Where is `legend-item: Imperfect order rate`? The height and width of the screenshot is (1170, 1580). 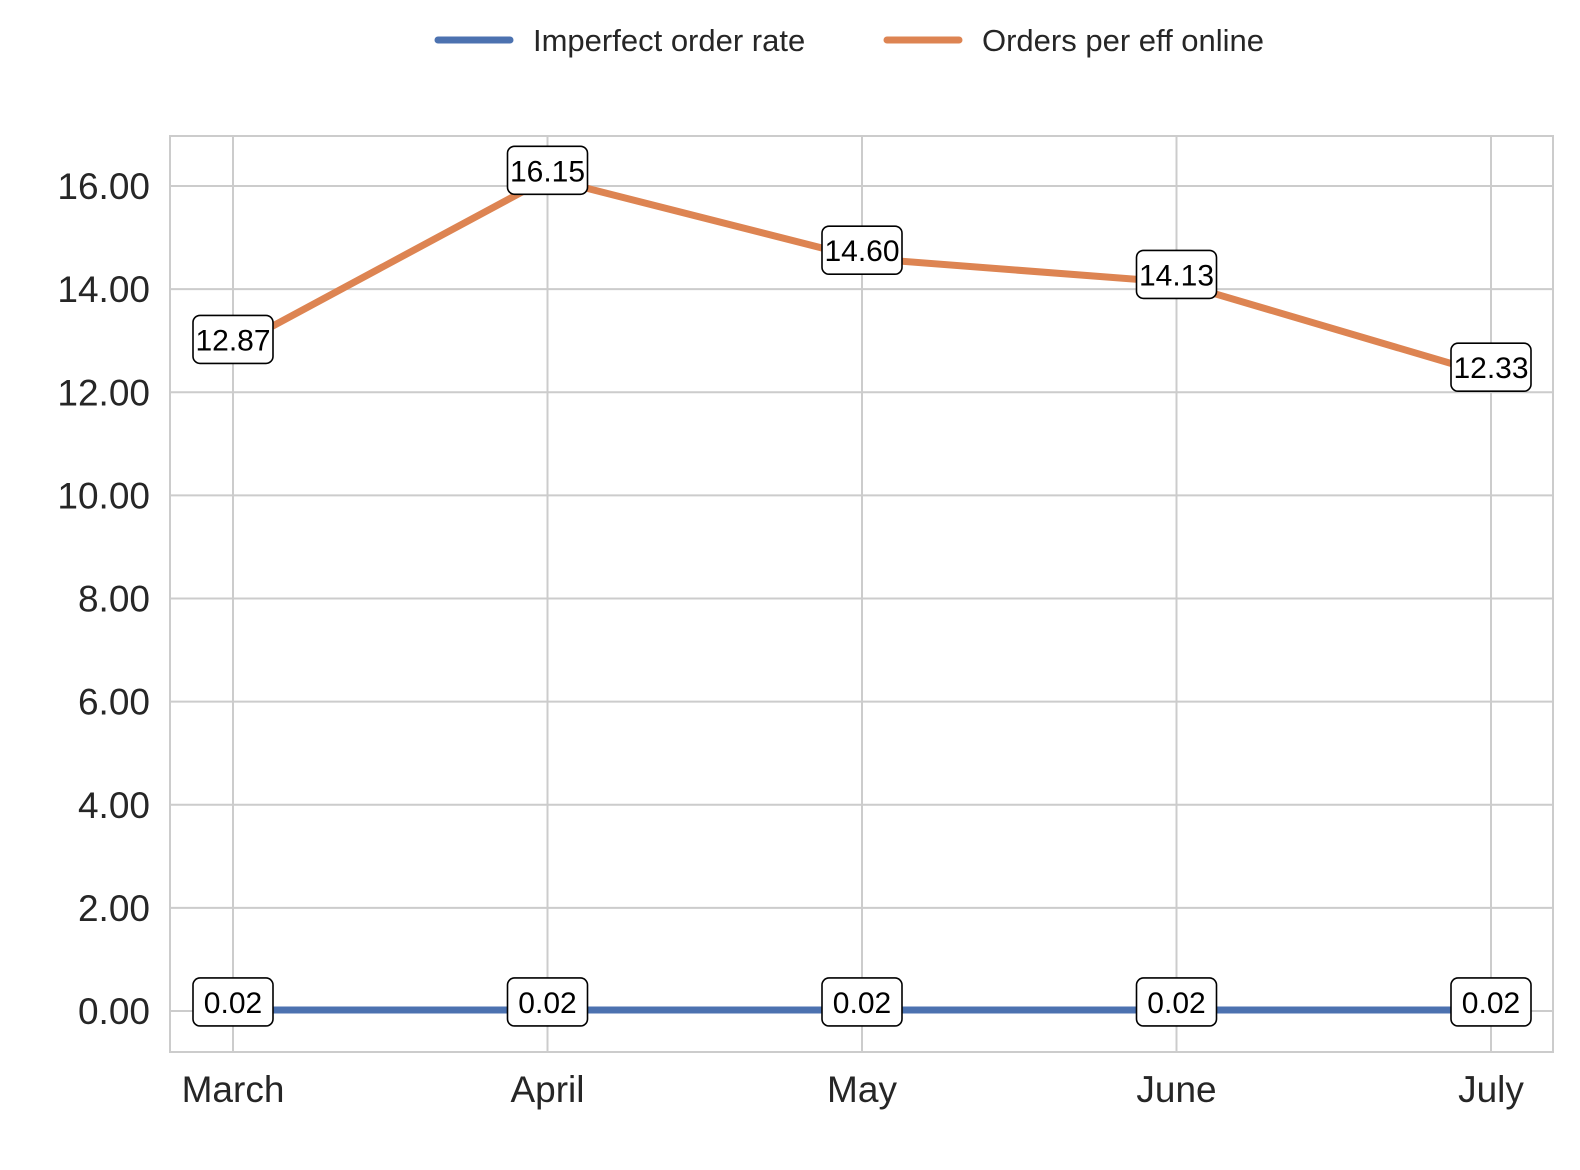
legend-item: Imperfect order rate is located at coordinates (619, 40).